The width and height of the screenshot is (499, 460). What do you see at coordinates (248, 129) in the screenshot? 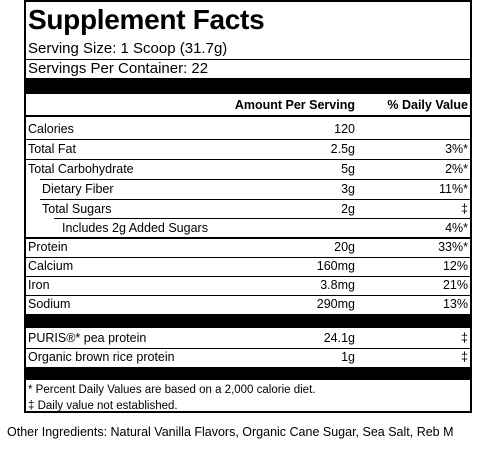
I see `nutrient-row-calories: Calories 120` at bounding box center [248, 129].